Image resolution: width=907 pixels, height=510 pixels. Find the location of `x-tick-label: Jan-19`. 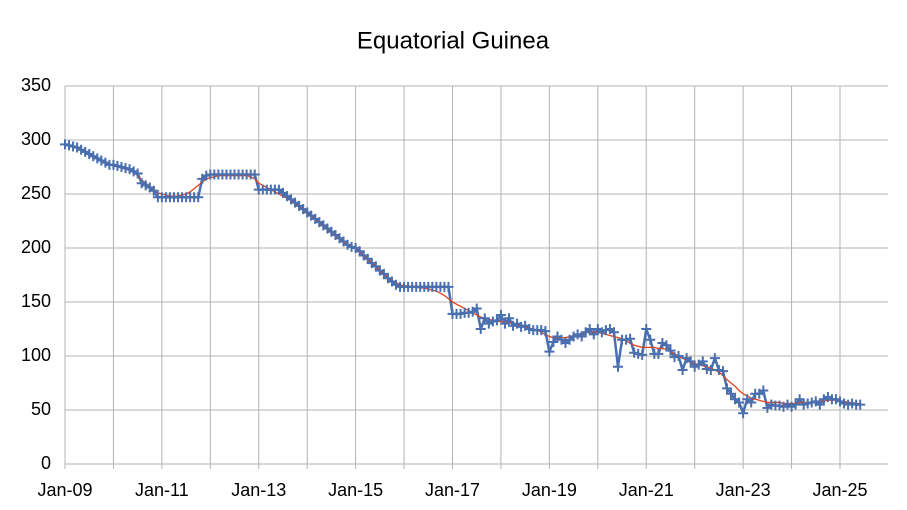

x-tick-label: Jan-19 is located at coordinates (549, 490).